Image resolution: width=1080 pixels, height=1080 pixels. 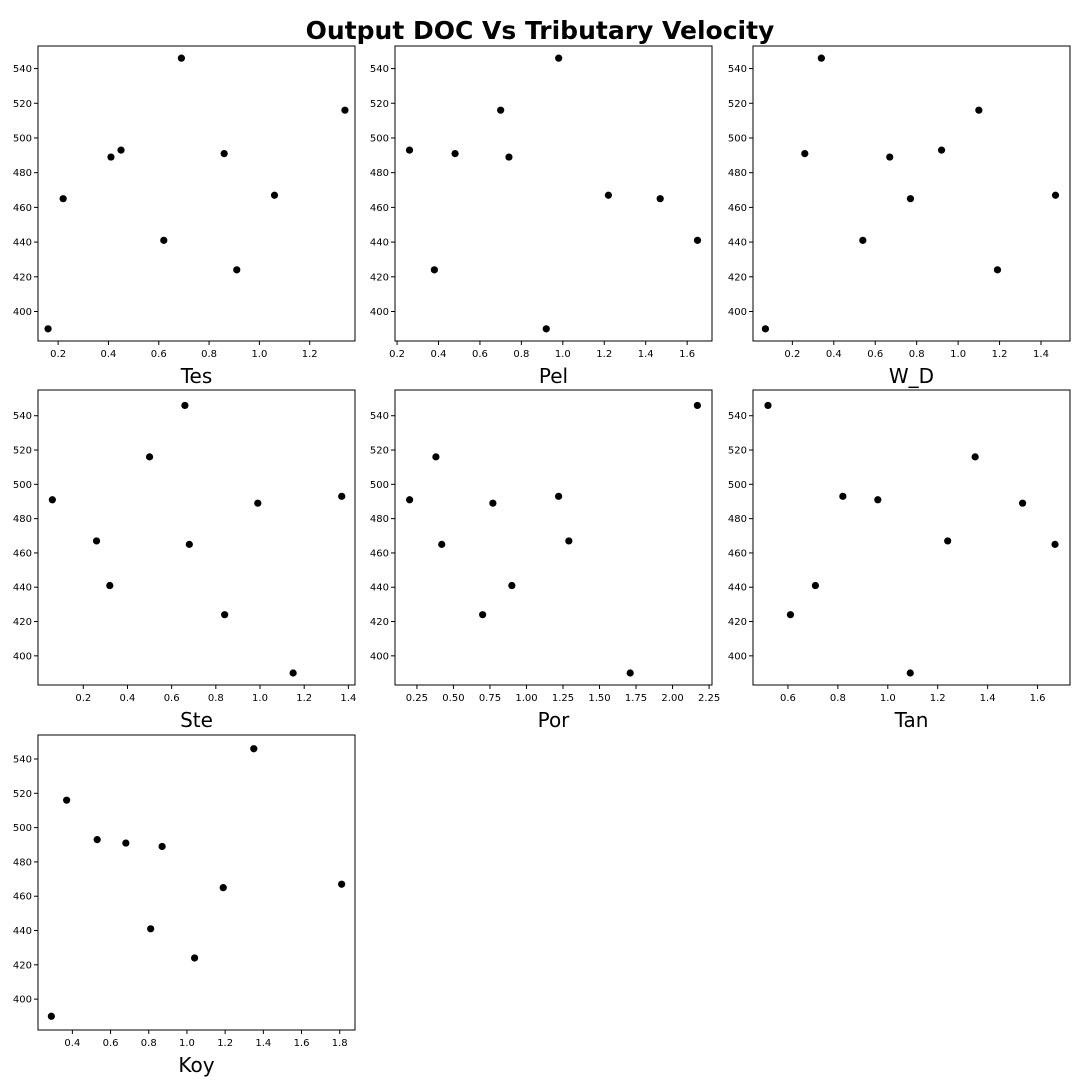 I want to click on x-tick-label: 0.50, so click(x=453, y=698).